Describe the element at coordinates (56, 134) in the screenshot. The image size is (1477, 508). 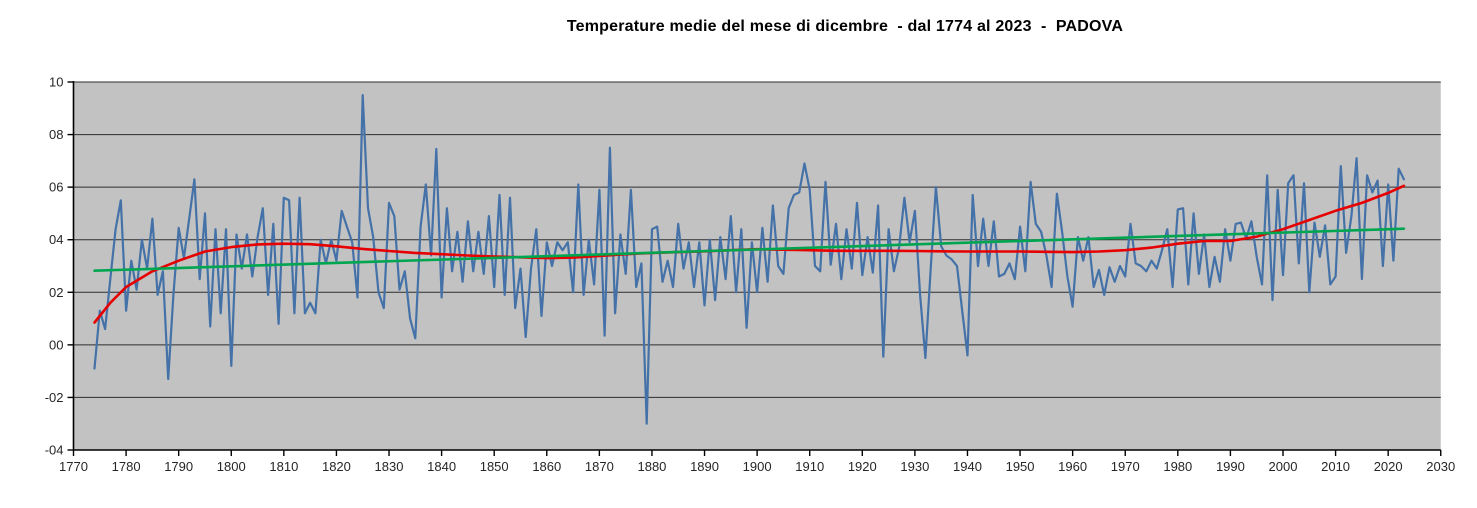
I see `y-axis-label: 08` at that location.